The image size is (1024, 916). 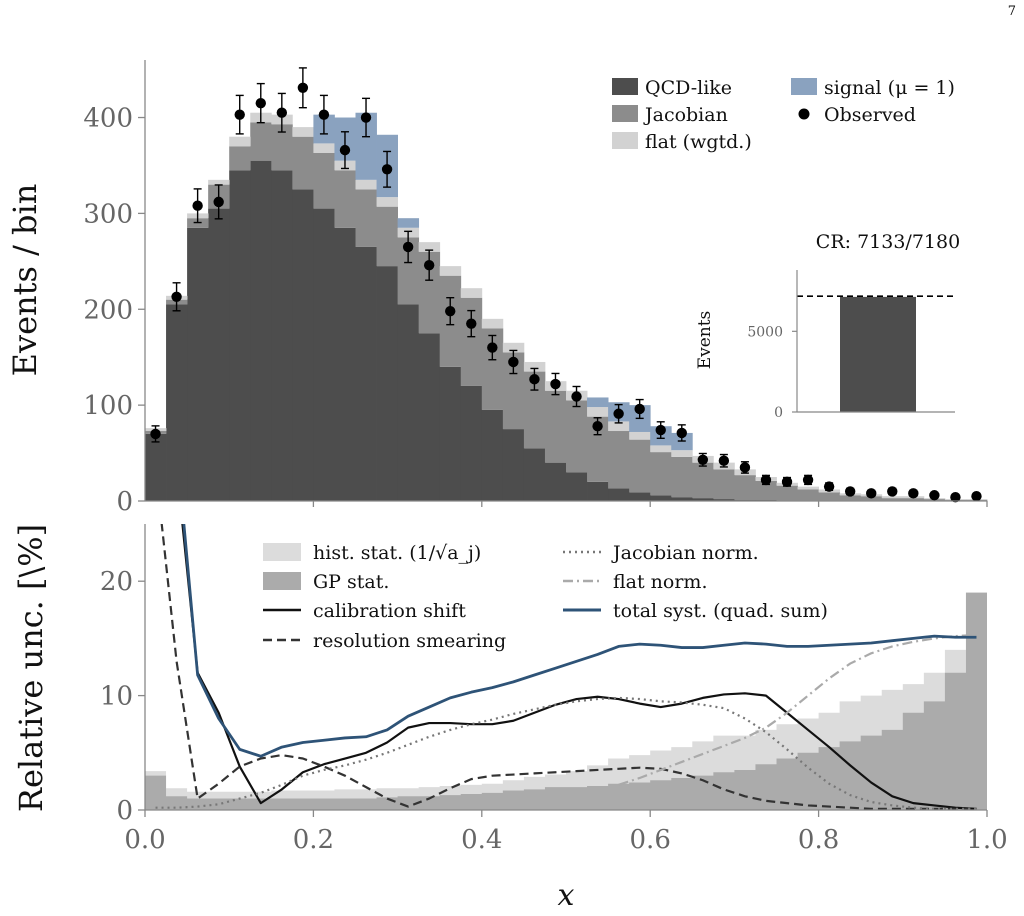 I want to click on x-tick-label: 0.4, so click(x=481, y=840).